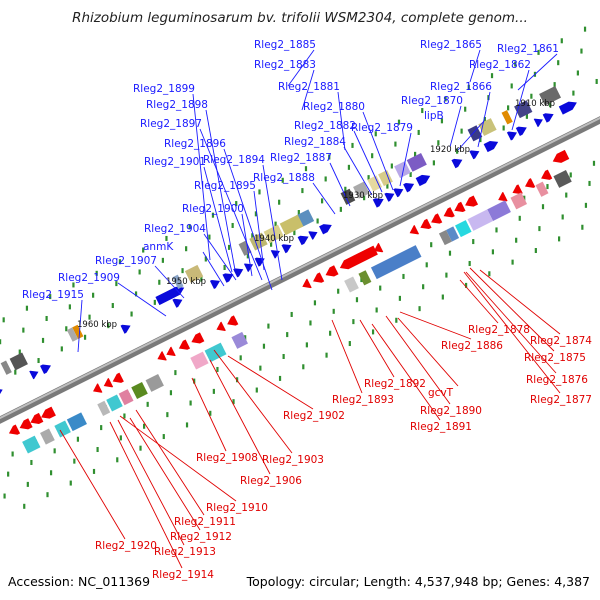  I want to click on reverse-gene-label: Rleg2_1875, so click(555, 358).